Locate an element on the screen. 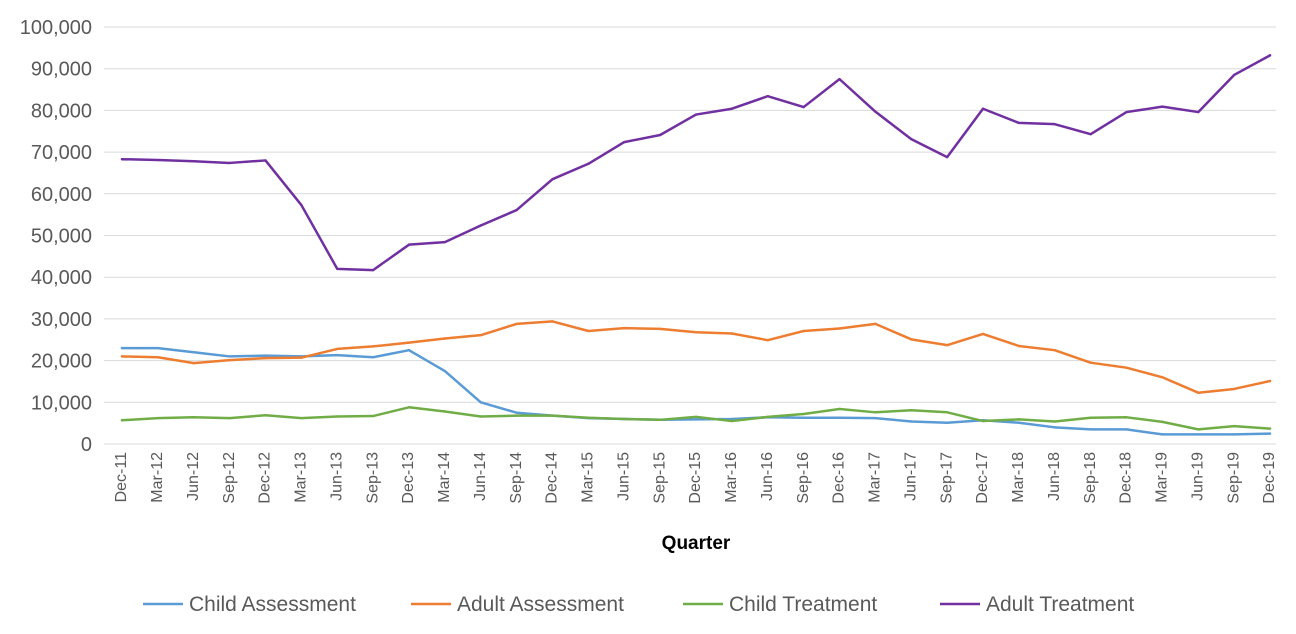  x-tick-label: Dec-19 is located at coordinates (1269, 478).